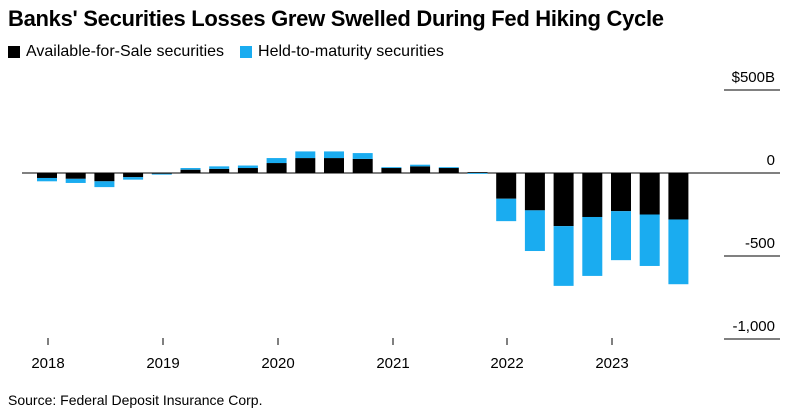 This screenshot has width=792, height=414. I want to click on x-tick-label: 2020, so click(277, 363).